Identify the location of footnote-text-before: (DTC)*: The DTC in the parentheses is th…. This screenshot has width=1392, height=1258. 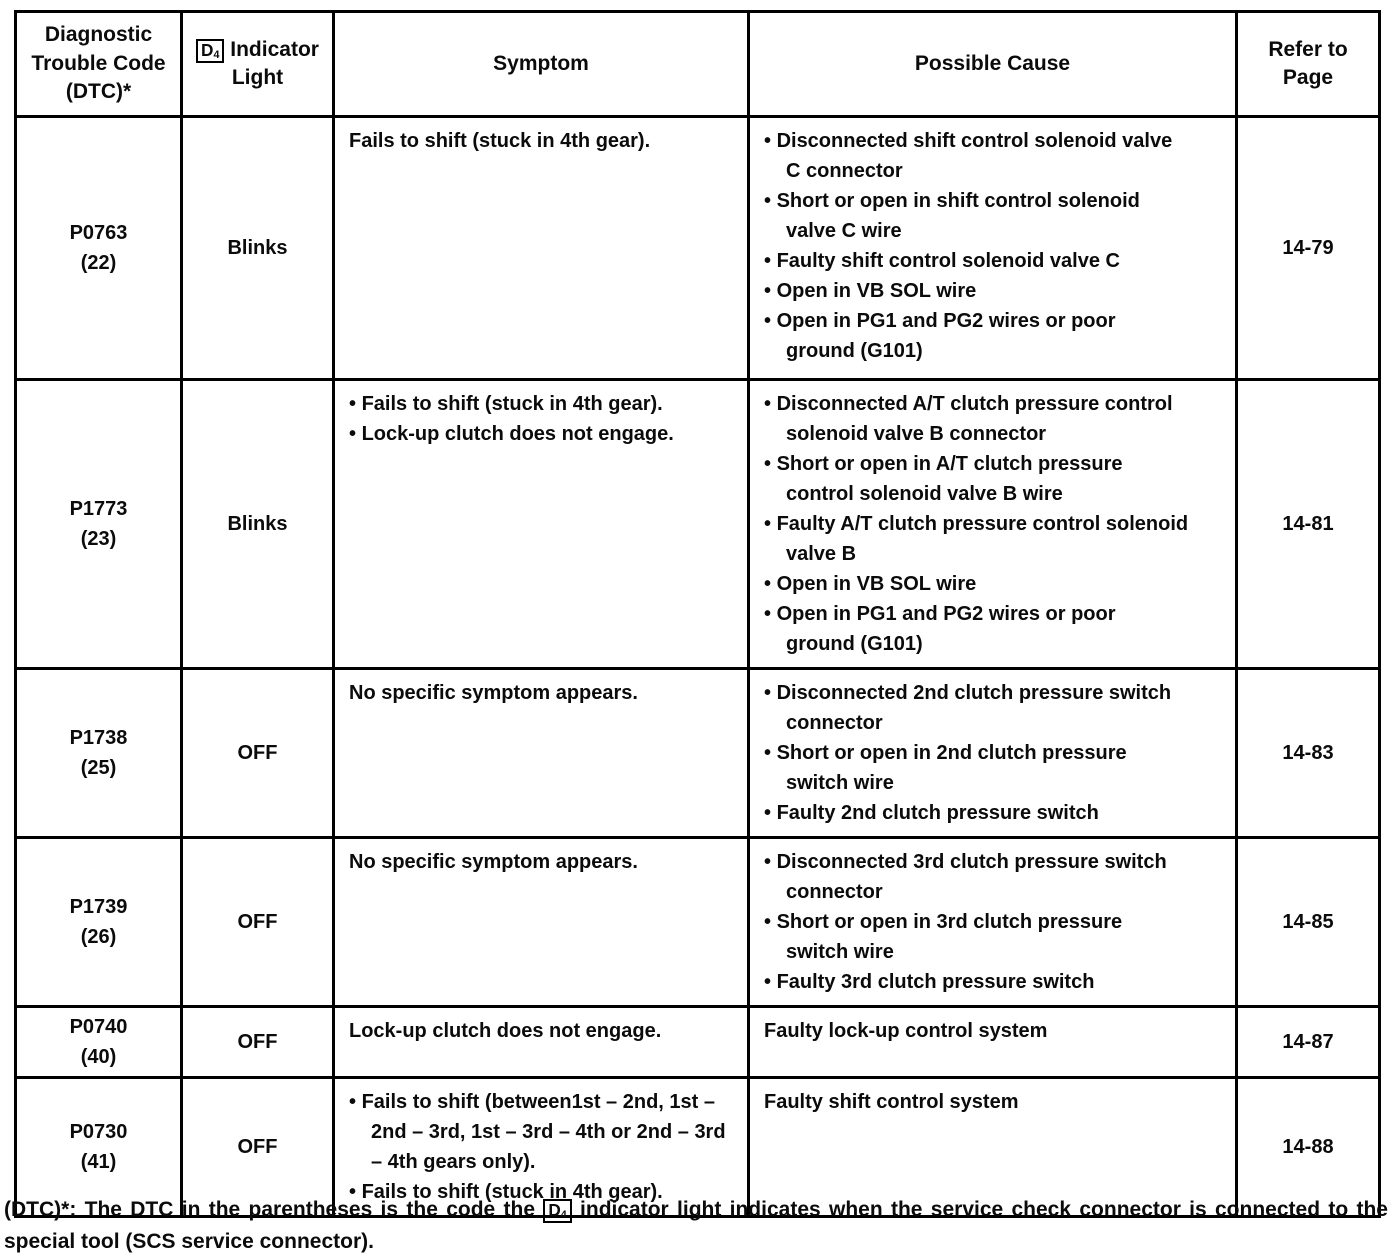
(270, 1209).